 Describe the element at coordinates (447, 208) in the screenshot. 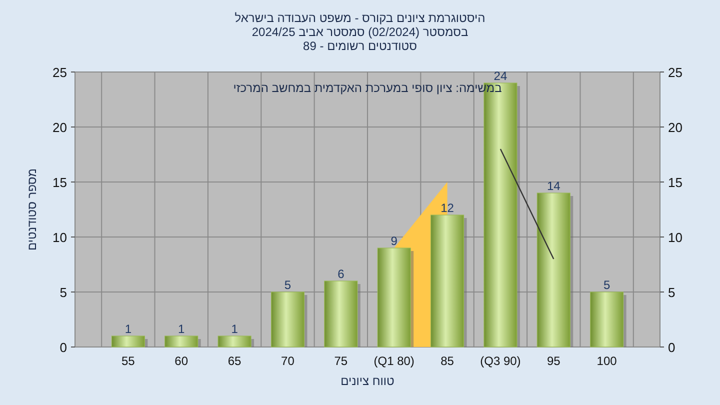

I see `data-label: 12` at that location.